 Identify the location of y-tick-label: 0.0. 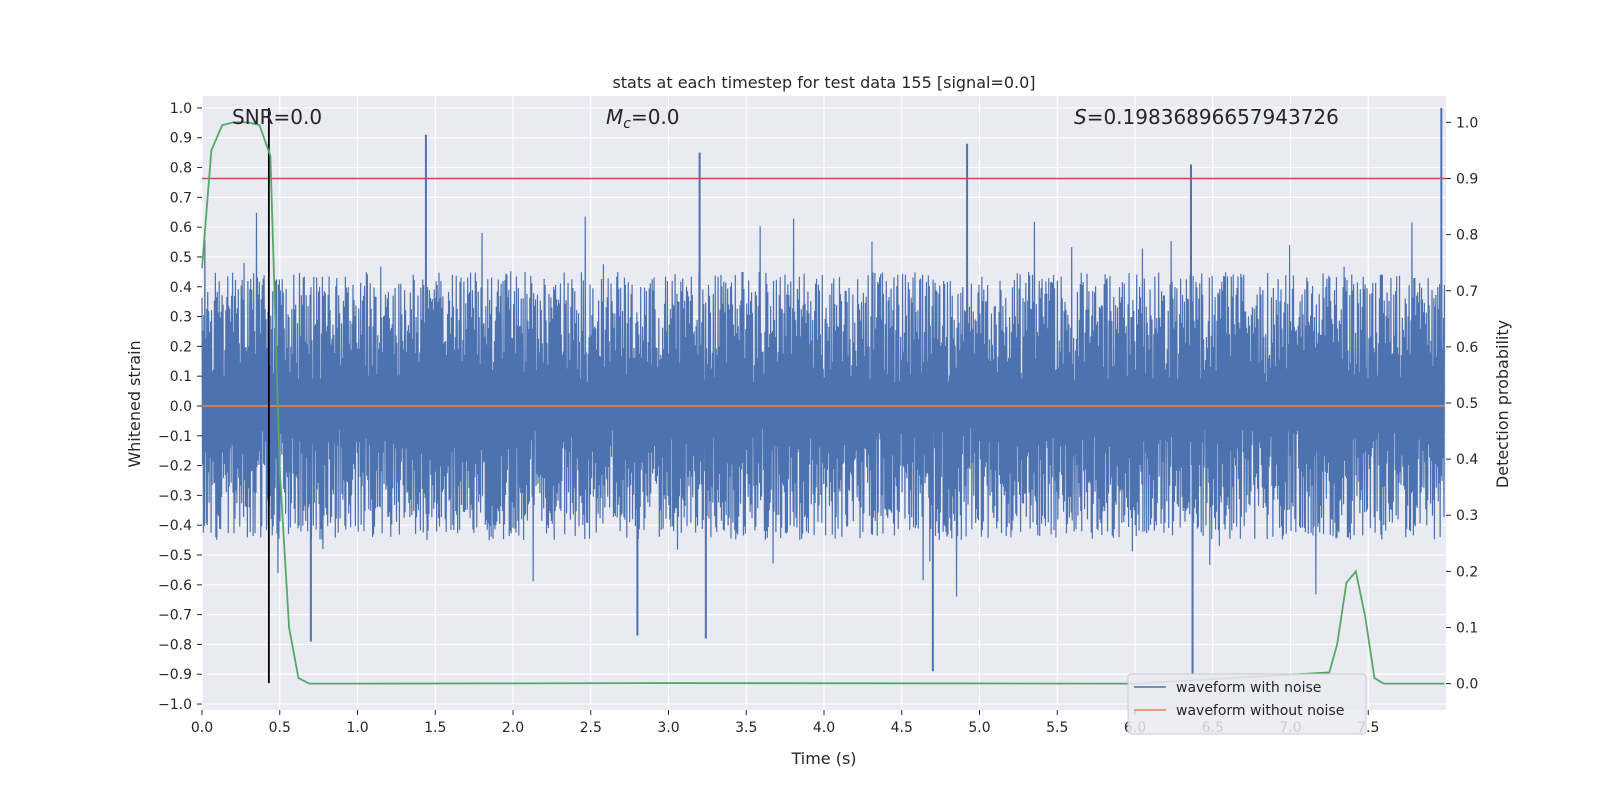
(181, 407).